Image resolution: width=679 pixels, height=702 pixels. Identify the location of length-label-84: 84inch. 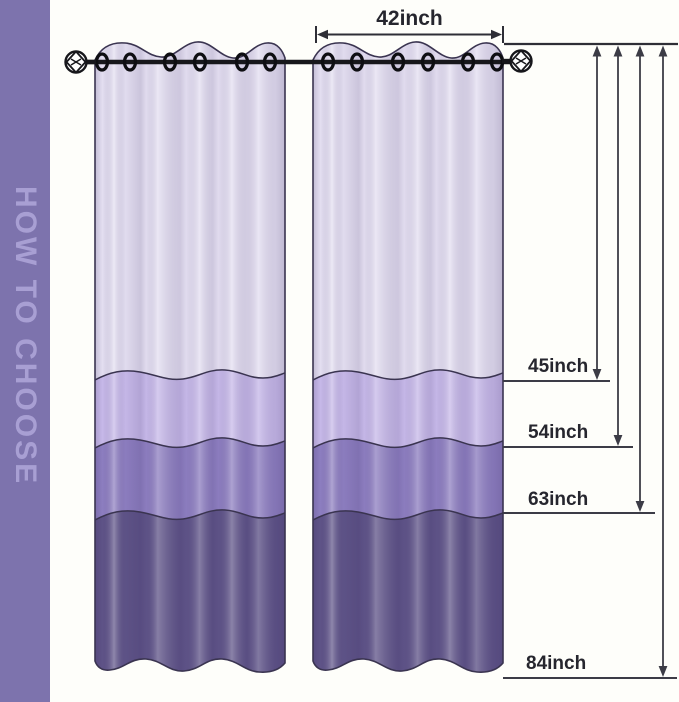
(556, 663).